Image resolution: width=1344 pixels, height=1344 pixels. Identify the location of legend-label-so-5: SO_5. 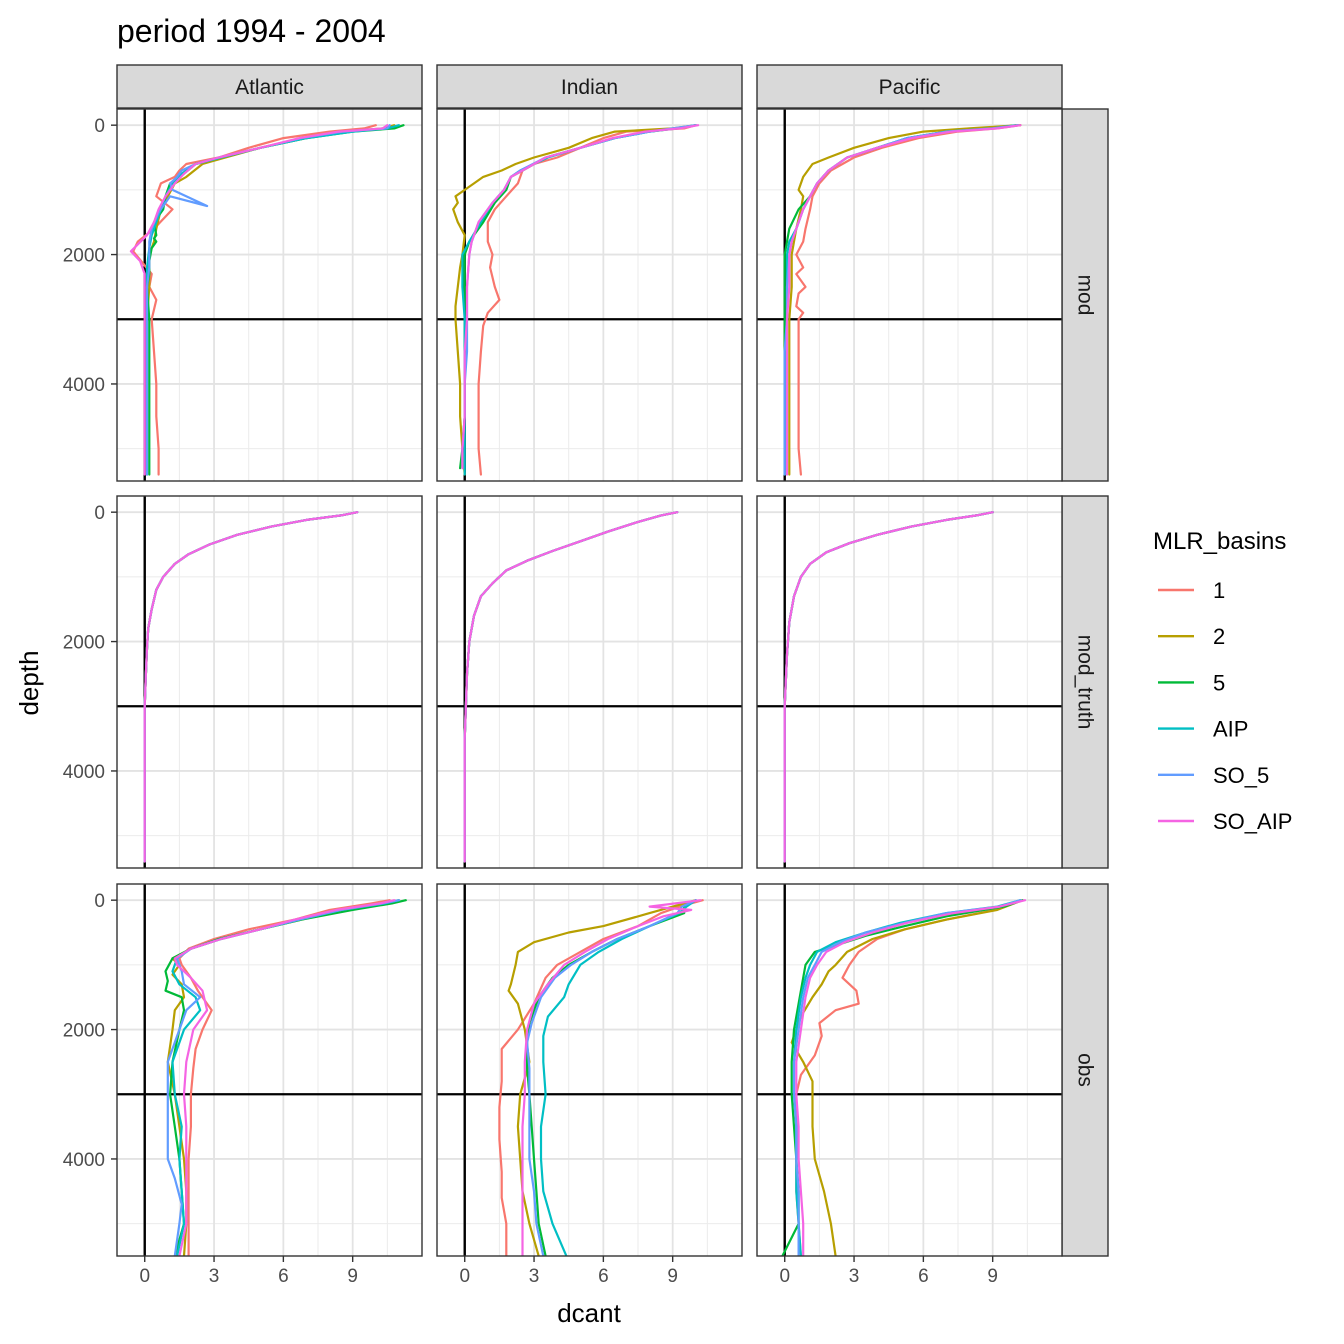
(1241, 775).